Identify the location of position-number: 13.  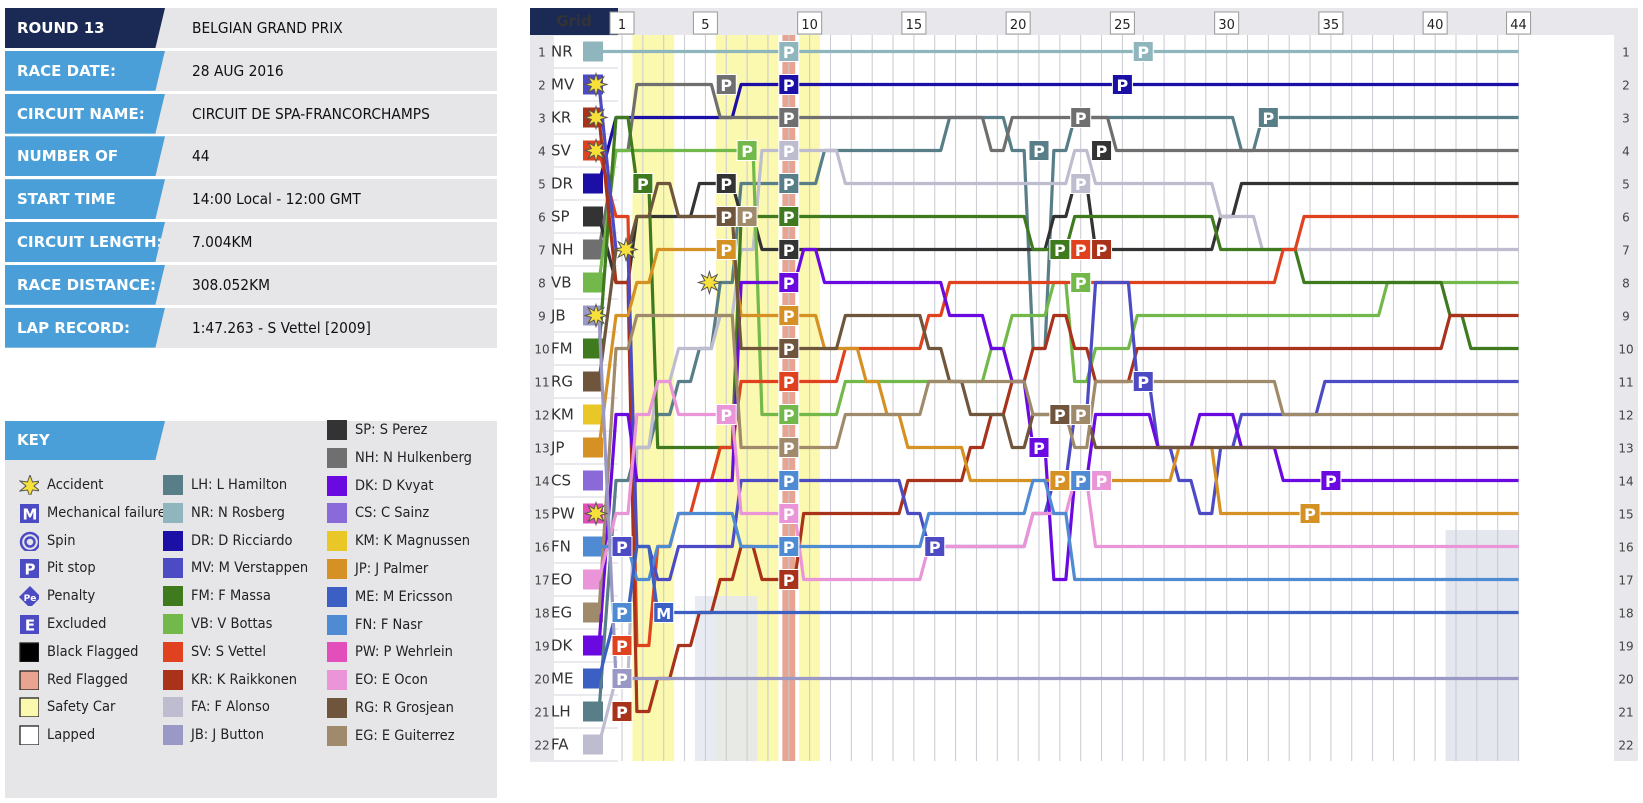
(541, 449).